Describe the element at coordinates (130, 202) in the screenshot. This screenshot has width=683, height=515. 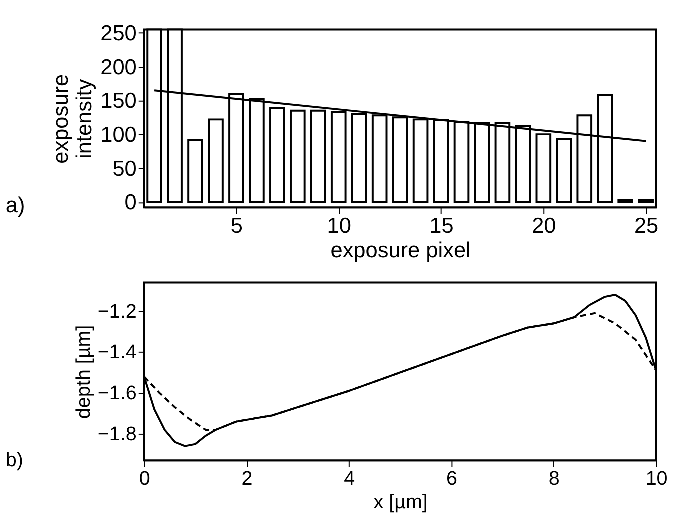
I see `y-tick-label: 0` at that location.